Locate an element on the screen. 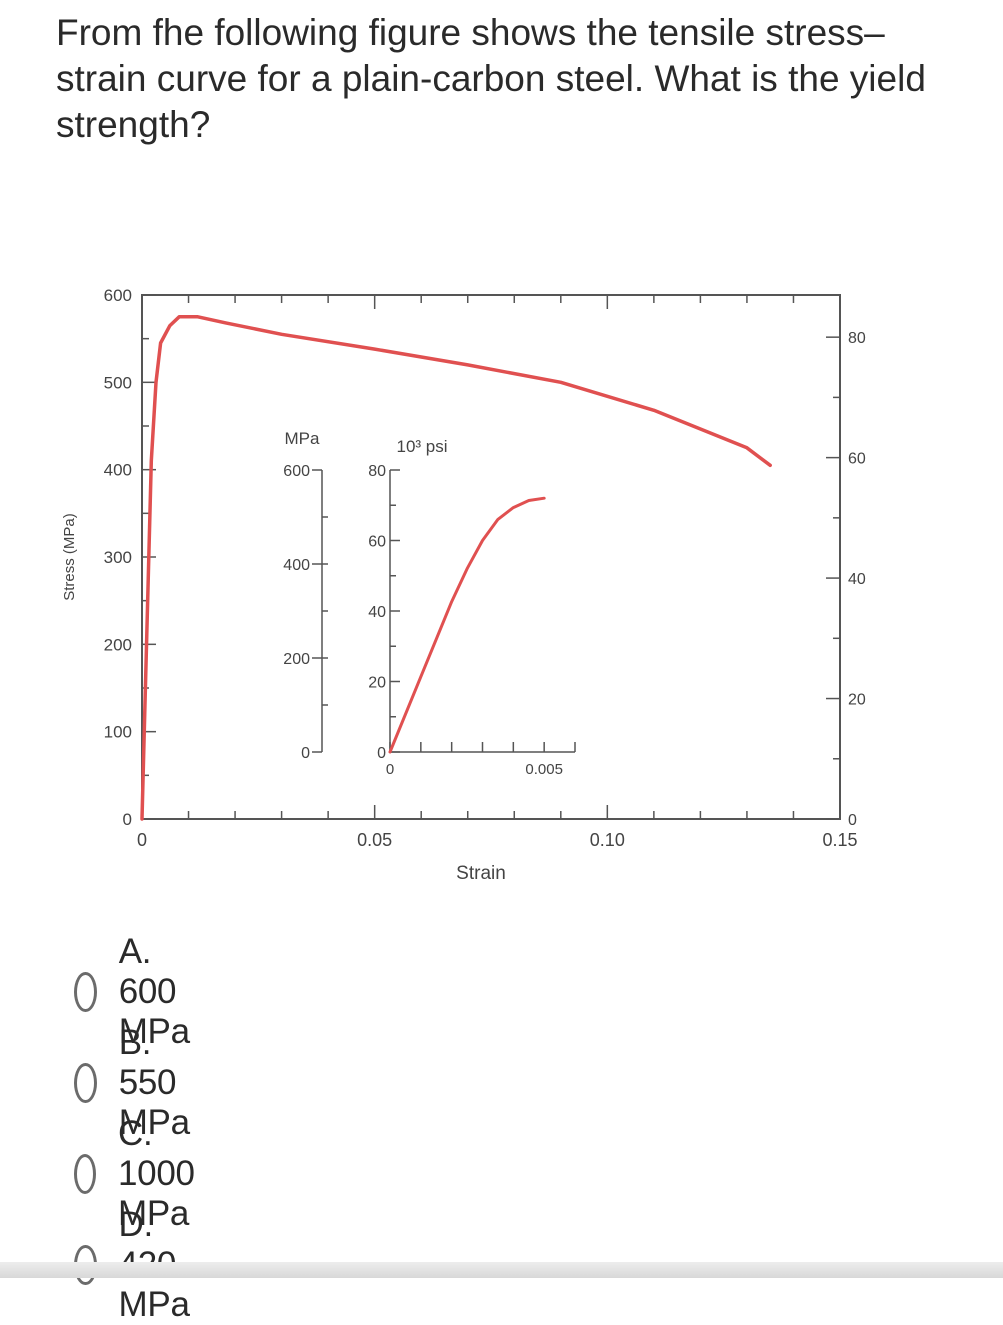  inset-psi-tick-label: 40 is located at coordinates (377, 612).